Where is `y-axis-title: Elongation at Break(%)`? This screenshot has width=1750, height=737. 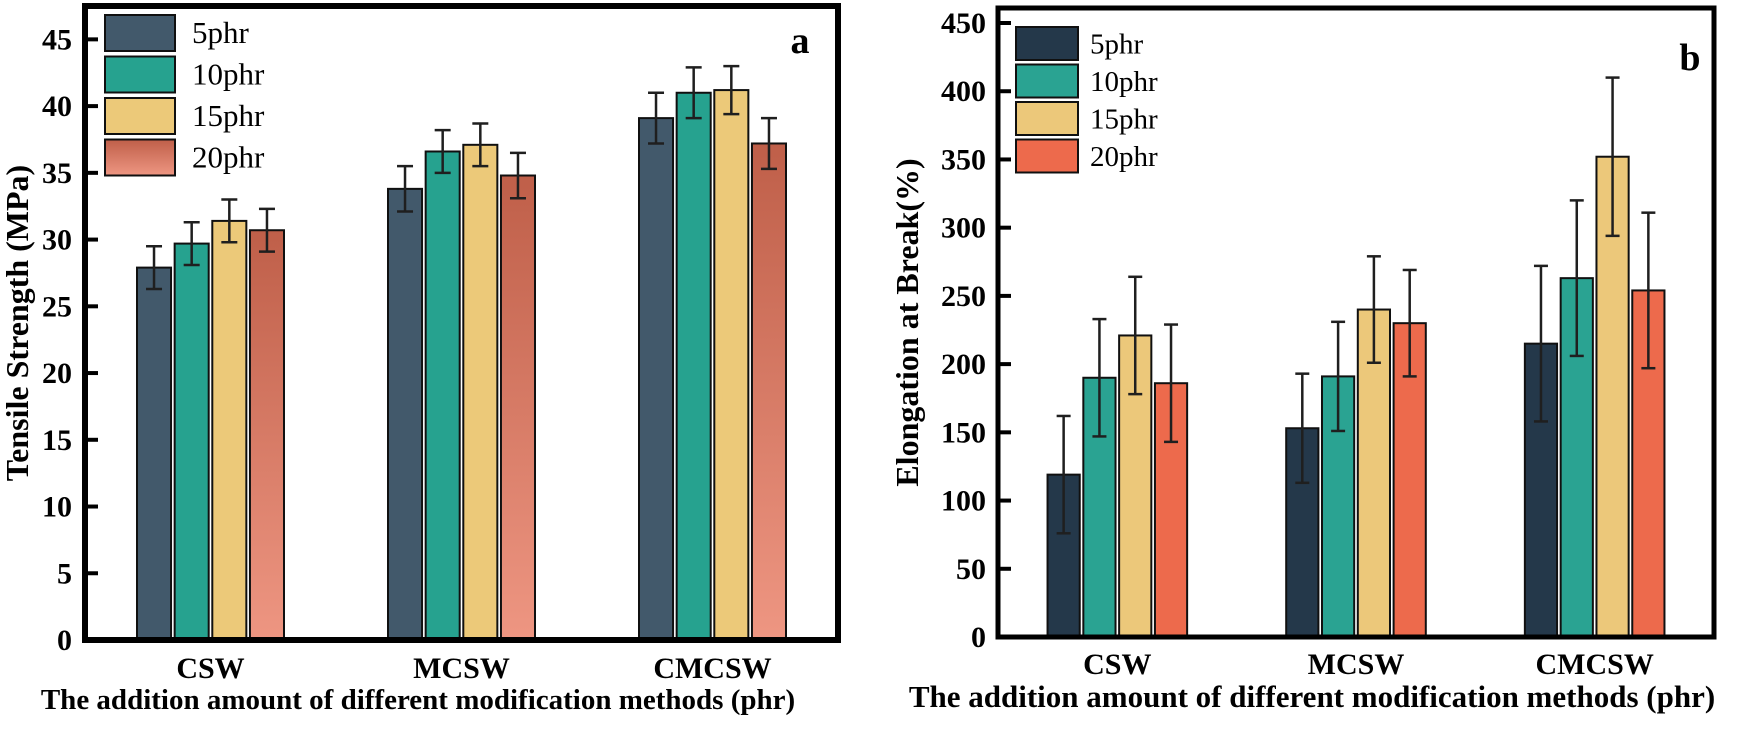 y-axis-title: Elongation at Break(%) is located at coordinates (907, 322).